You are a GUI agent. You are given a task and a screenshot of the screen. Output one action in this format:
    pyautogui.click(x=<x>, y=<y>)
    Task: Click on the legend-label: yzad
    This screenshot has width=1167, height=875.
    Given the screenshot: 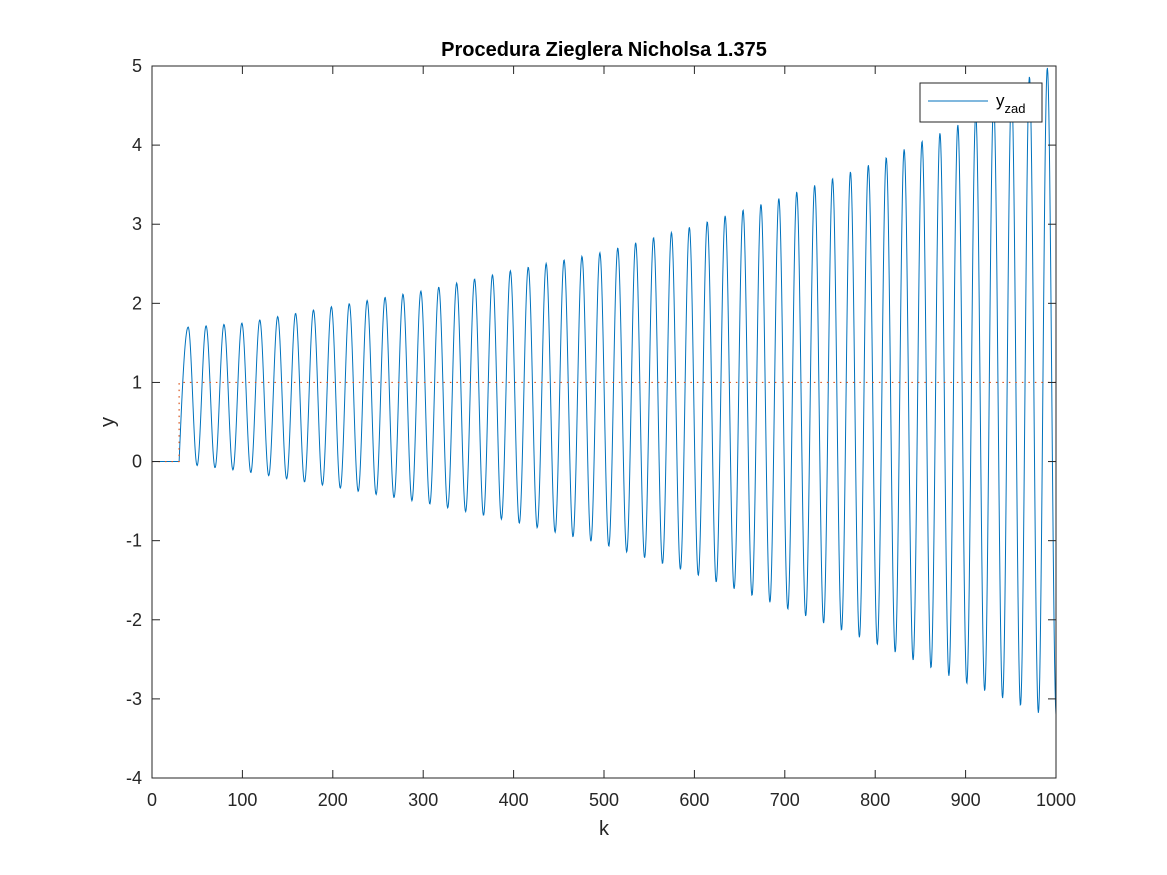 What is the action you would take?
    pyautogui.click(x=1010, y=103)
    